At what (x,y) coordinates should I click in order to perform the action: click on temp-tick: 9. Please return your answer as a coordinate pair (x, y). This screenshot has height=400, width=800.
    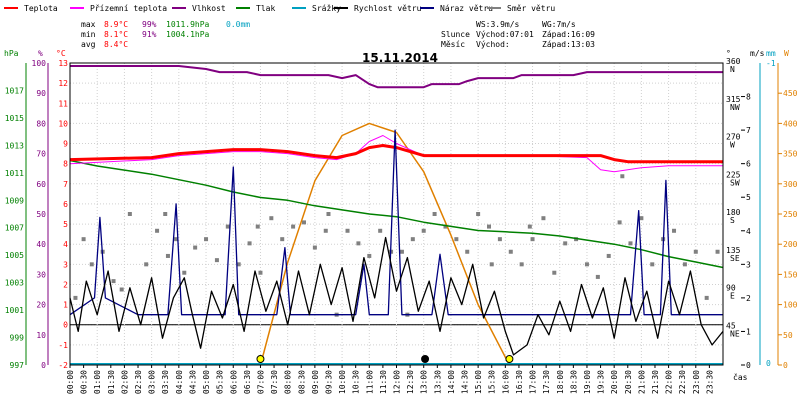
    Looking at the image, I should click on (65, 144).